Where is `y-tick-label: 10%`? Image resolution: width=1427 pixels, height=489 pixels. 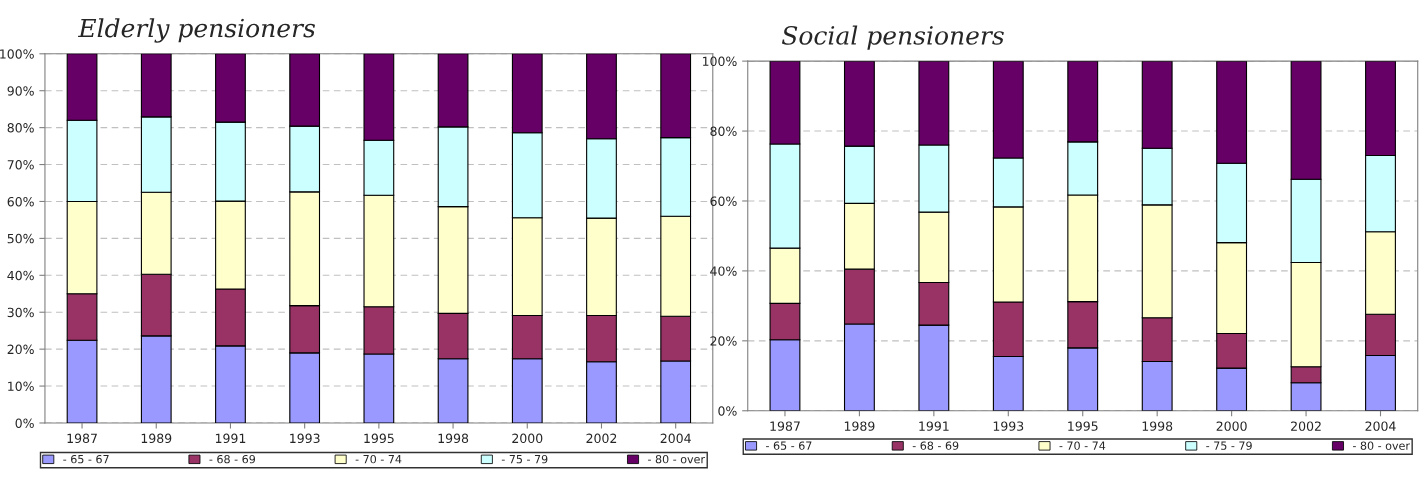
y-tick-label: 10% is located at coordinates (21, 386).